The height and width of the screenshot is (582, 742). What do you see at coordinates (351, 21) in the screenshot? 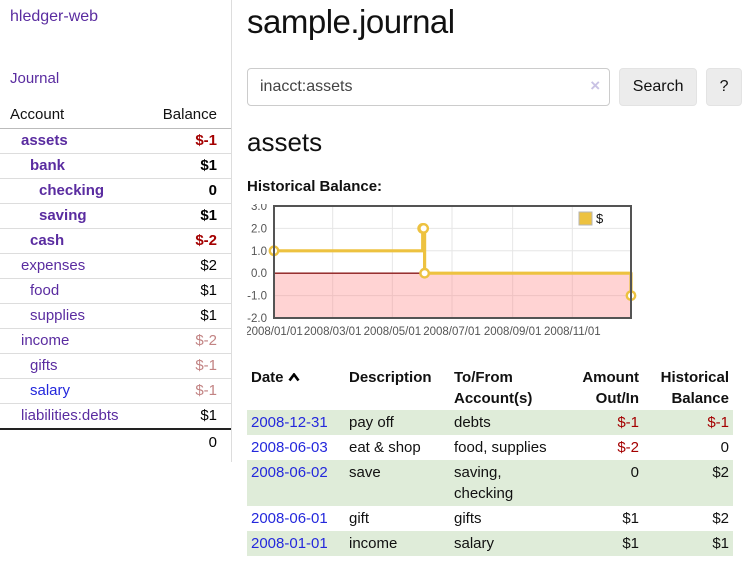
I see `page-title: sample.journal` at bounding box center [351, 21].